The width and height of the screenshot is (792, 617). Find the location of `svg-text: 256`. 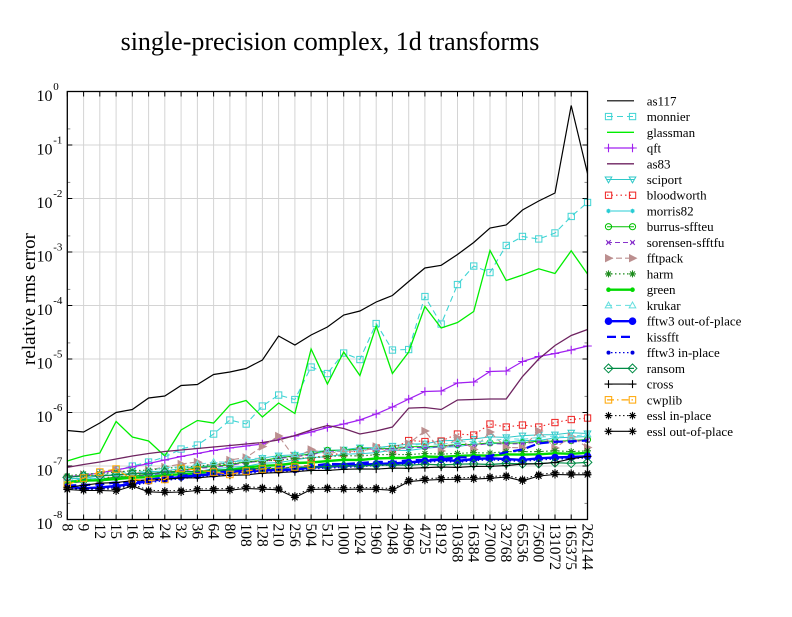

svg-text: 256 is located at coordinates (294, 536).